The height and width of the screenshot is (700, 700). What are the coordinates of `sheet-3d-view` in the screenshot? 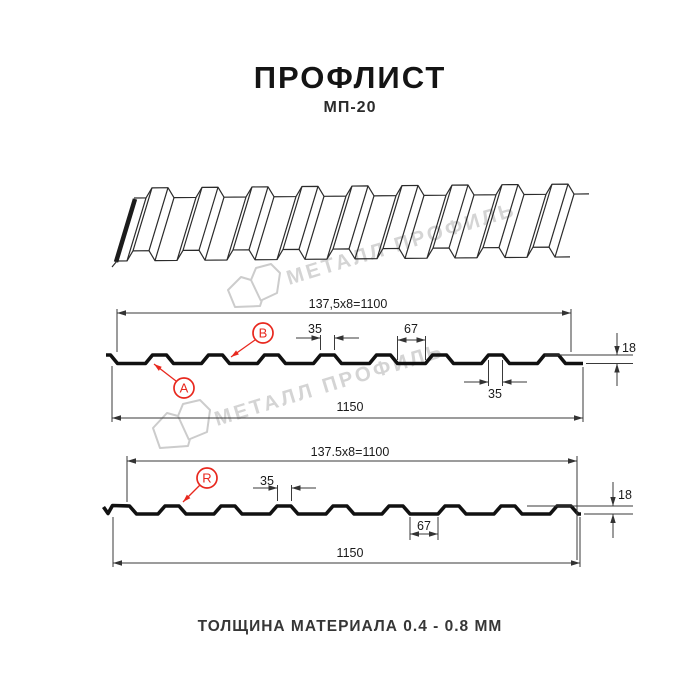 It's located at (350, 225).